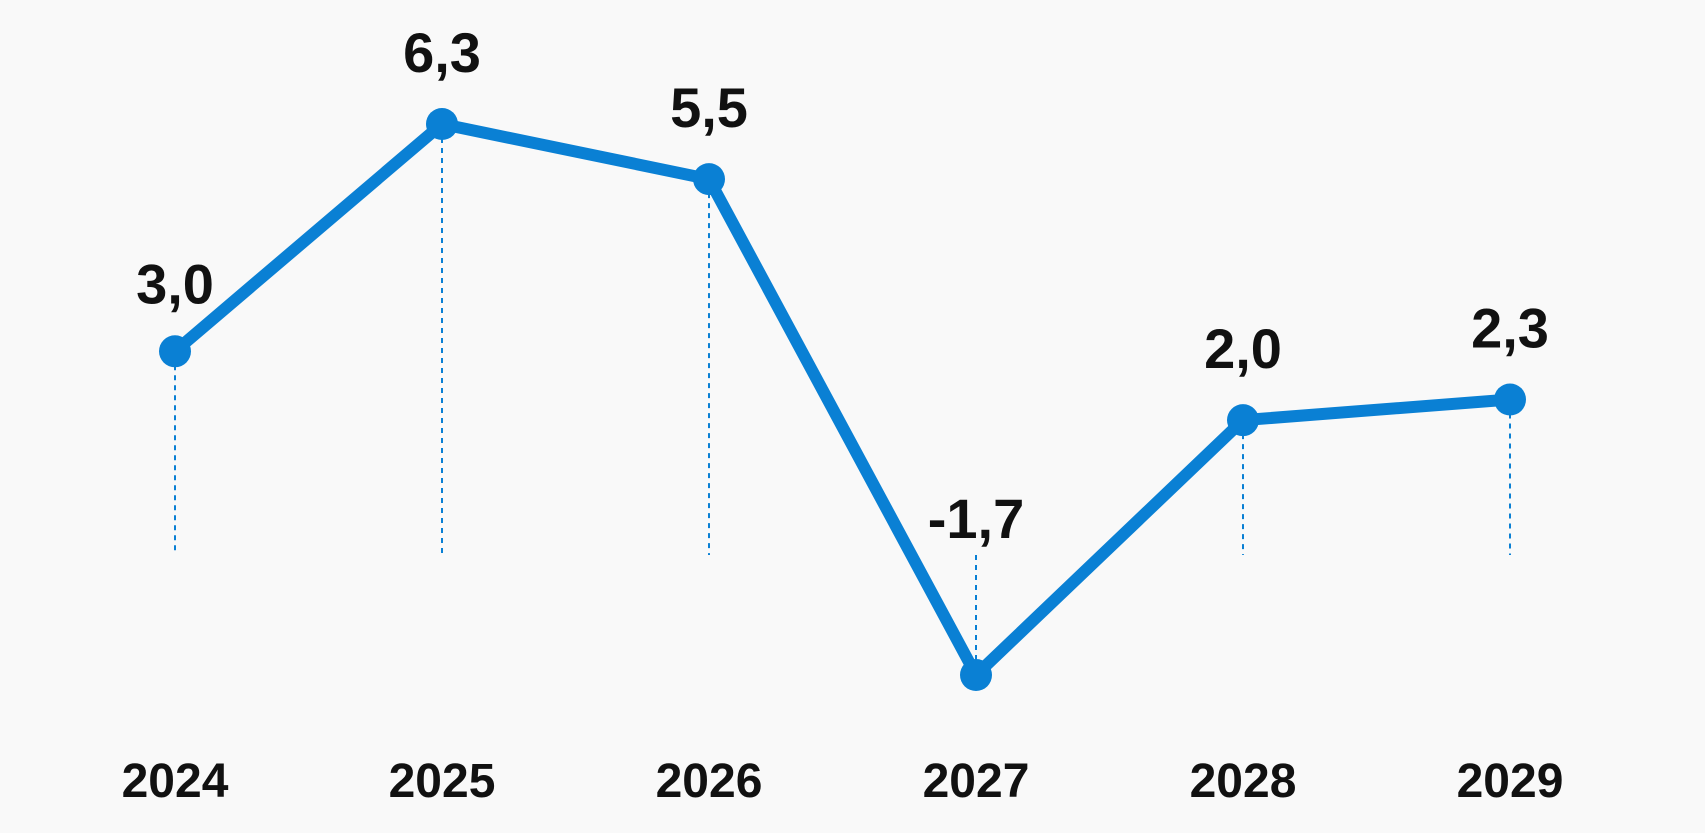  I want to click on value-label: 2,0, so click(1243, 348).